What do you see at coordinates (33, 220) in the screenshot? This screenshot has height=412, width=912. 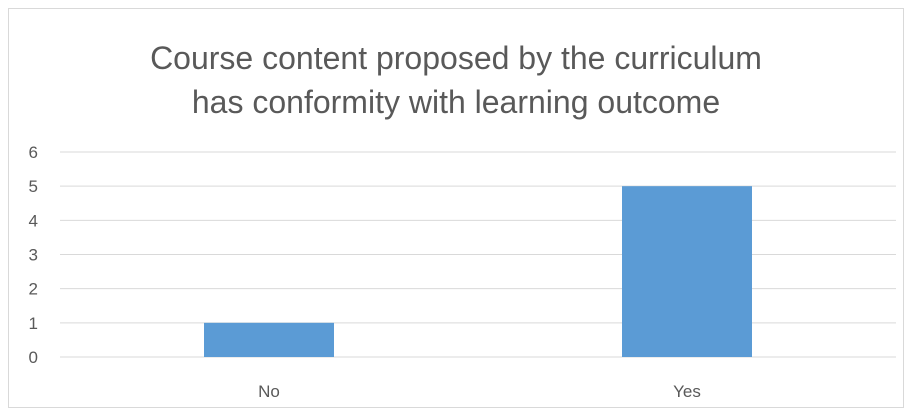 I see `y-tick-label-4: 4` at bounding box center [33, 220].